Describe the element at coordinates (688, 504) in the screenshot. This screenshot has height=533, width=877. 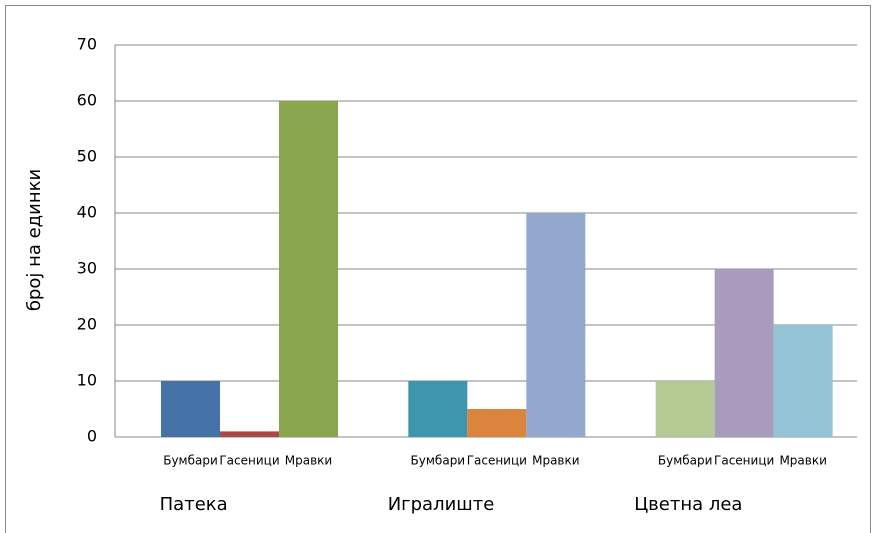
I see `group-label: Цветна леа` at that location.